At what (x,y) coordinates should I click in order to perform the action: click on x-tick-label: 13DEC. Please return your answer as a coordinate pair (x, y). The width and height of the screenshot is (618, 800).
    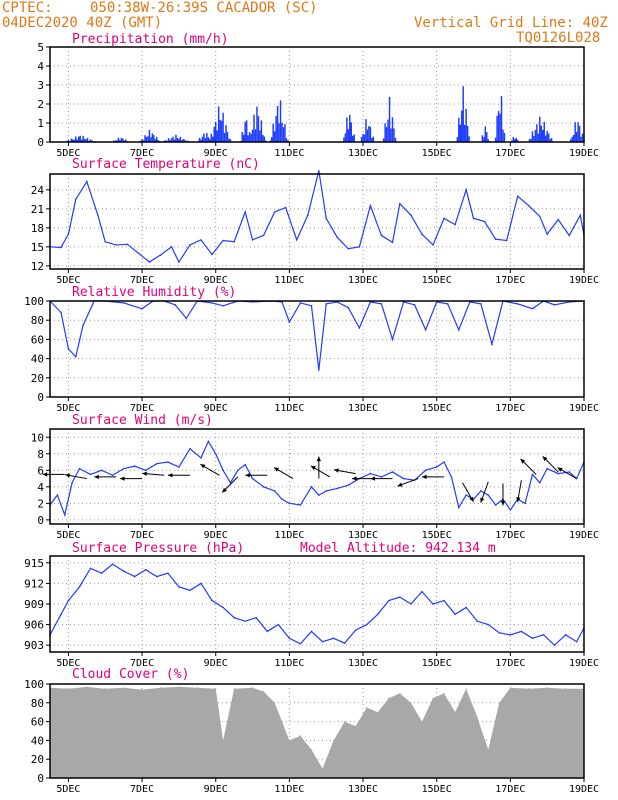
    Looking at the image, I should click on (363, 663).